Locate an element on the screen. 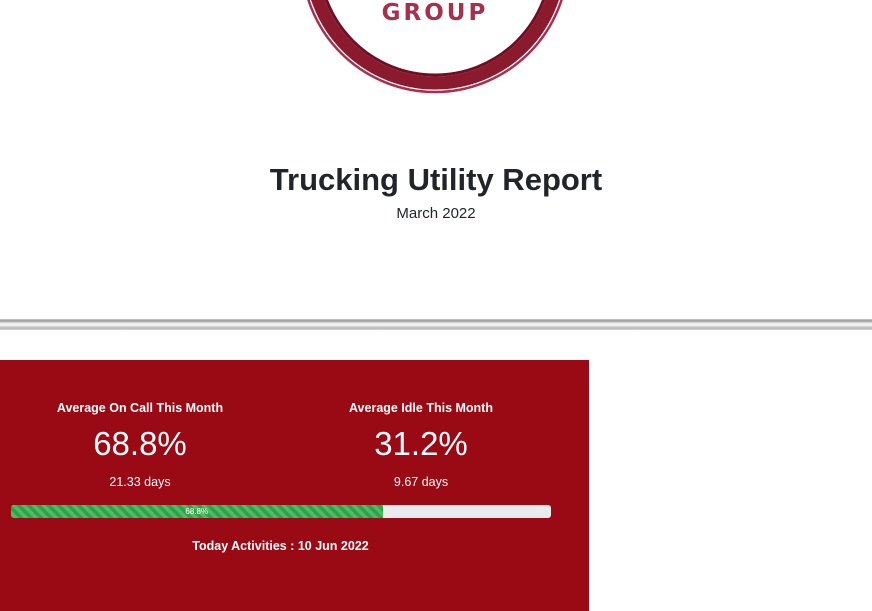  on-call-value: 68.8% is located at coordinates (140, 443).